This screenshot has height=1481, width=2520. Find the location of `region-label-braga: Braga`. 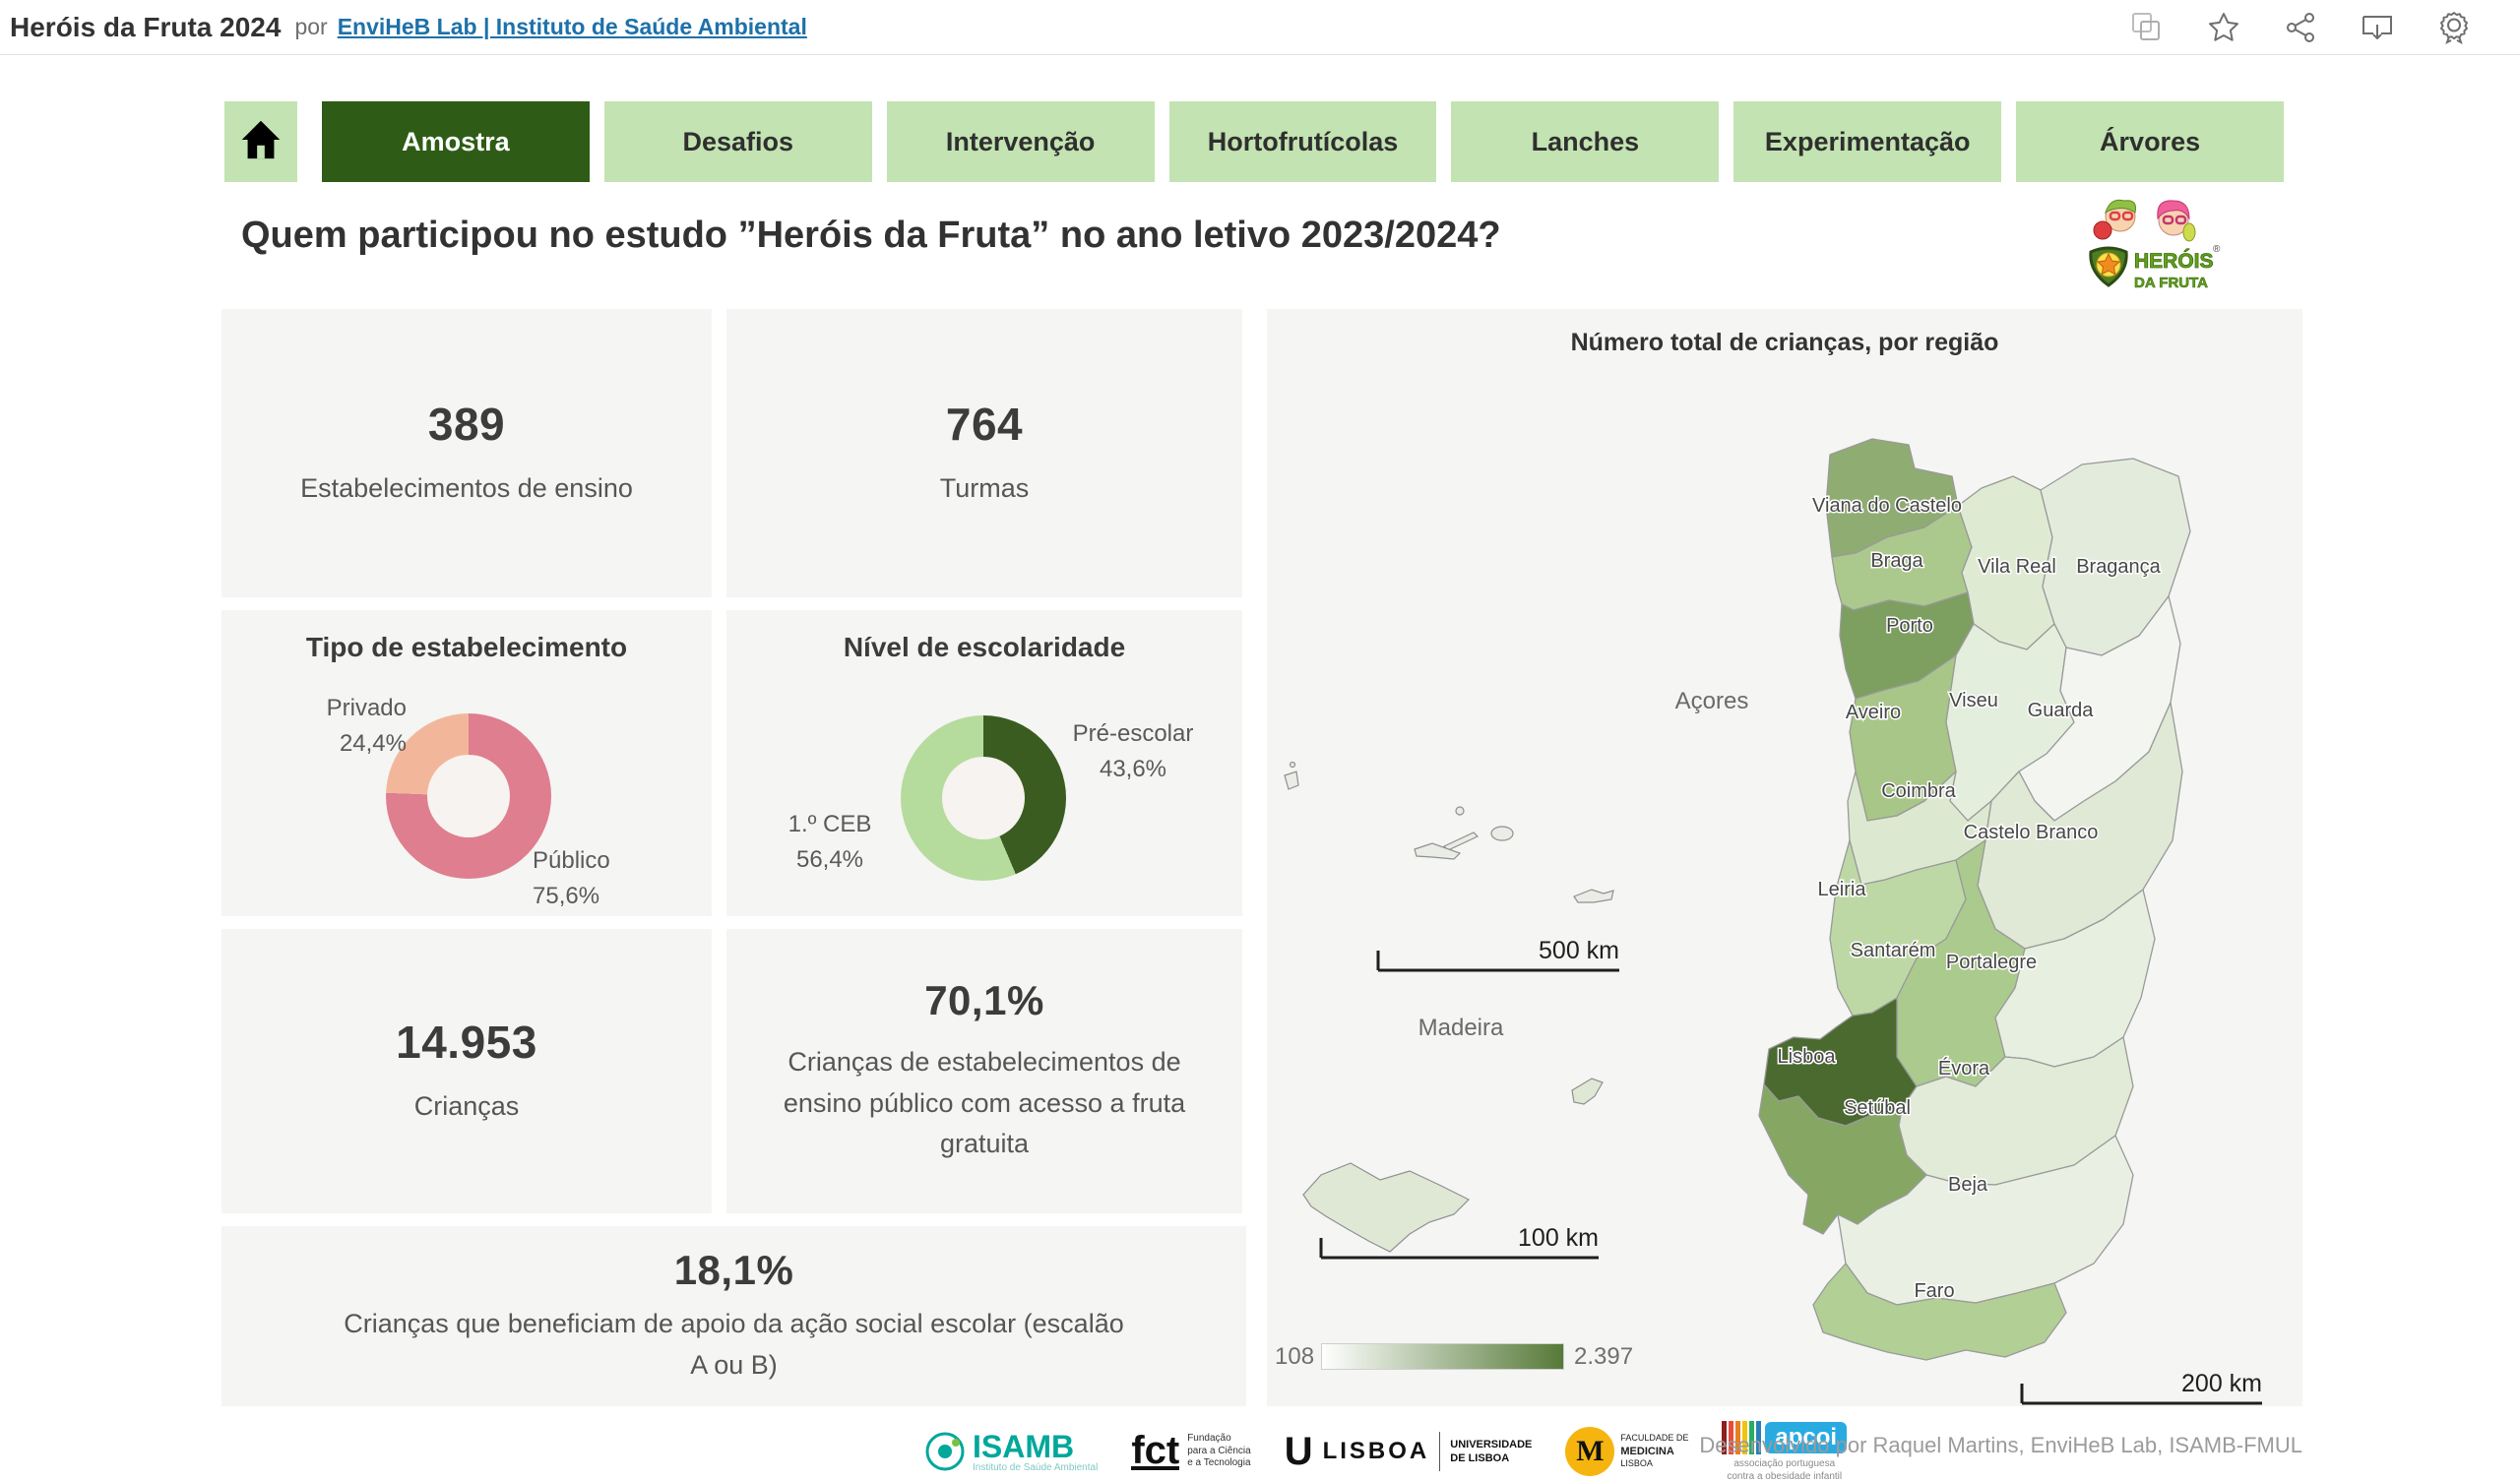

region-label-braga: Braga is located at coordinates (1896, 561).